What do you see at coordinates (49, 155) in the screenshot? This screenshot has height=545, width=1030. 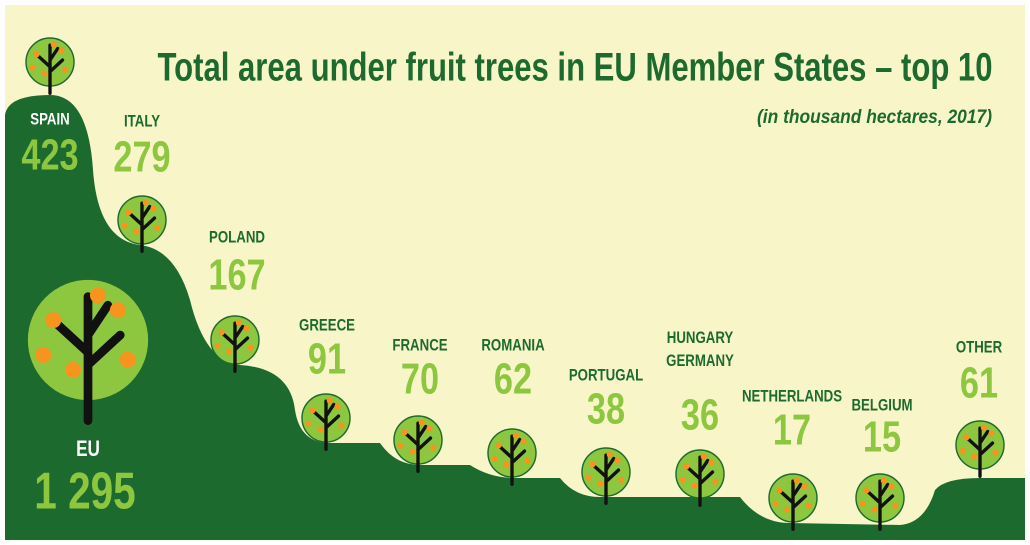 I see `value-label: 423` at bounding box center [49, 155].